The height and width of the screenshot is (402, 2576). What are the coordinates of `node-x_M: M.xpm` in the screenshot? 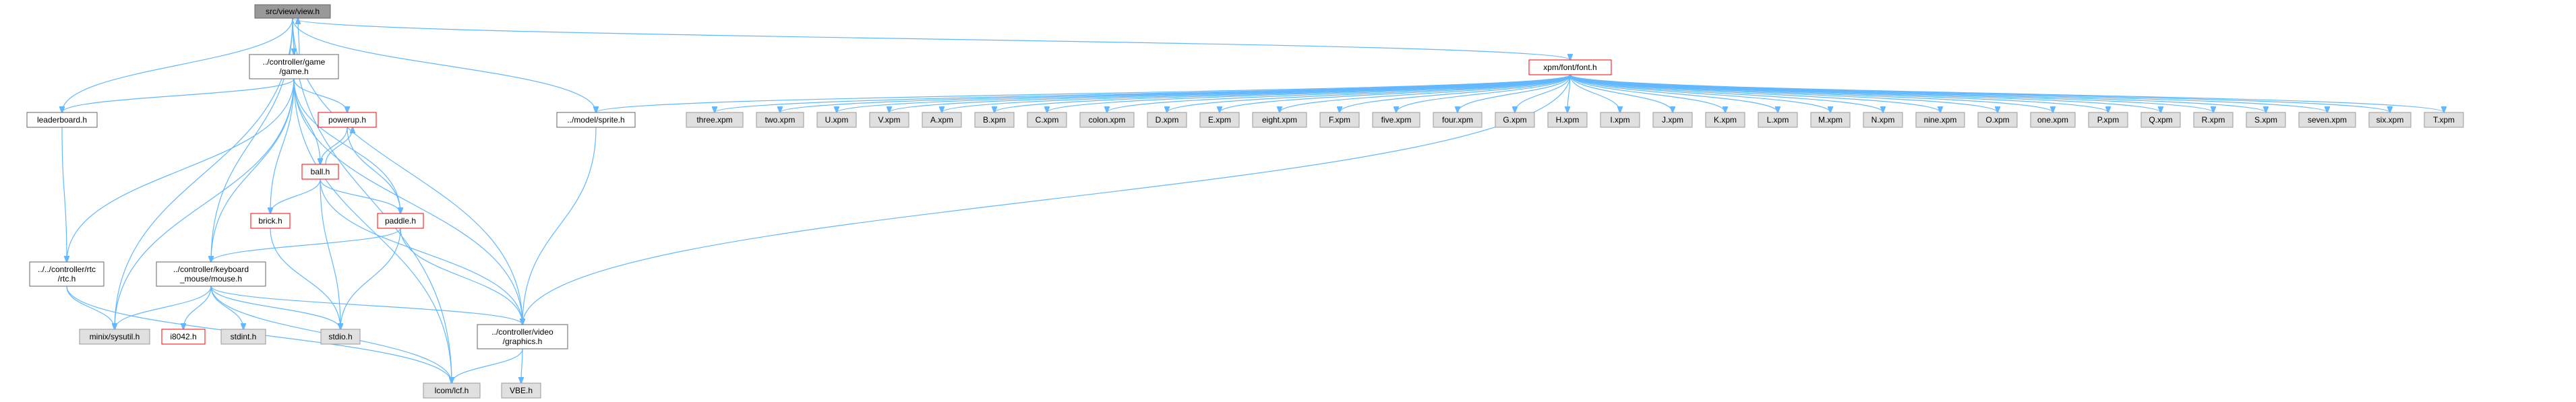 It's located at (1830, 120).